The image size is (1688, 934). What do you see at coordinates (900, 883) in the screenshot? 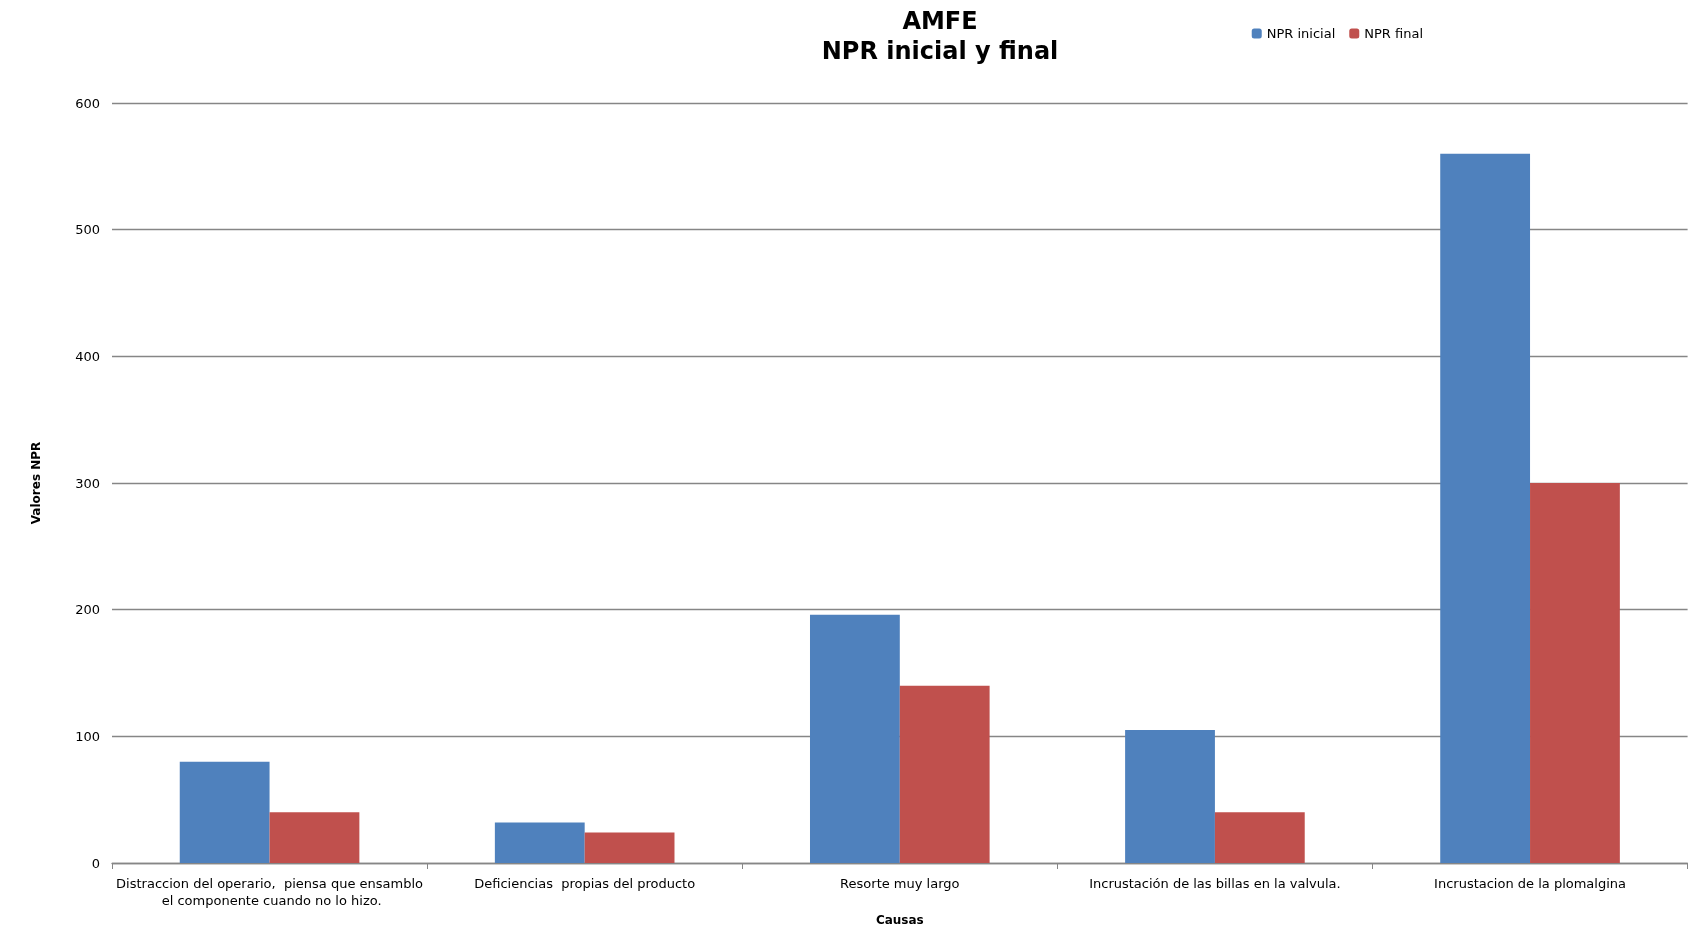
I see `x-tick-label: Resorte muy largo` at bounding box center [900, 883].